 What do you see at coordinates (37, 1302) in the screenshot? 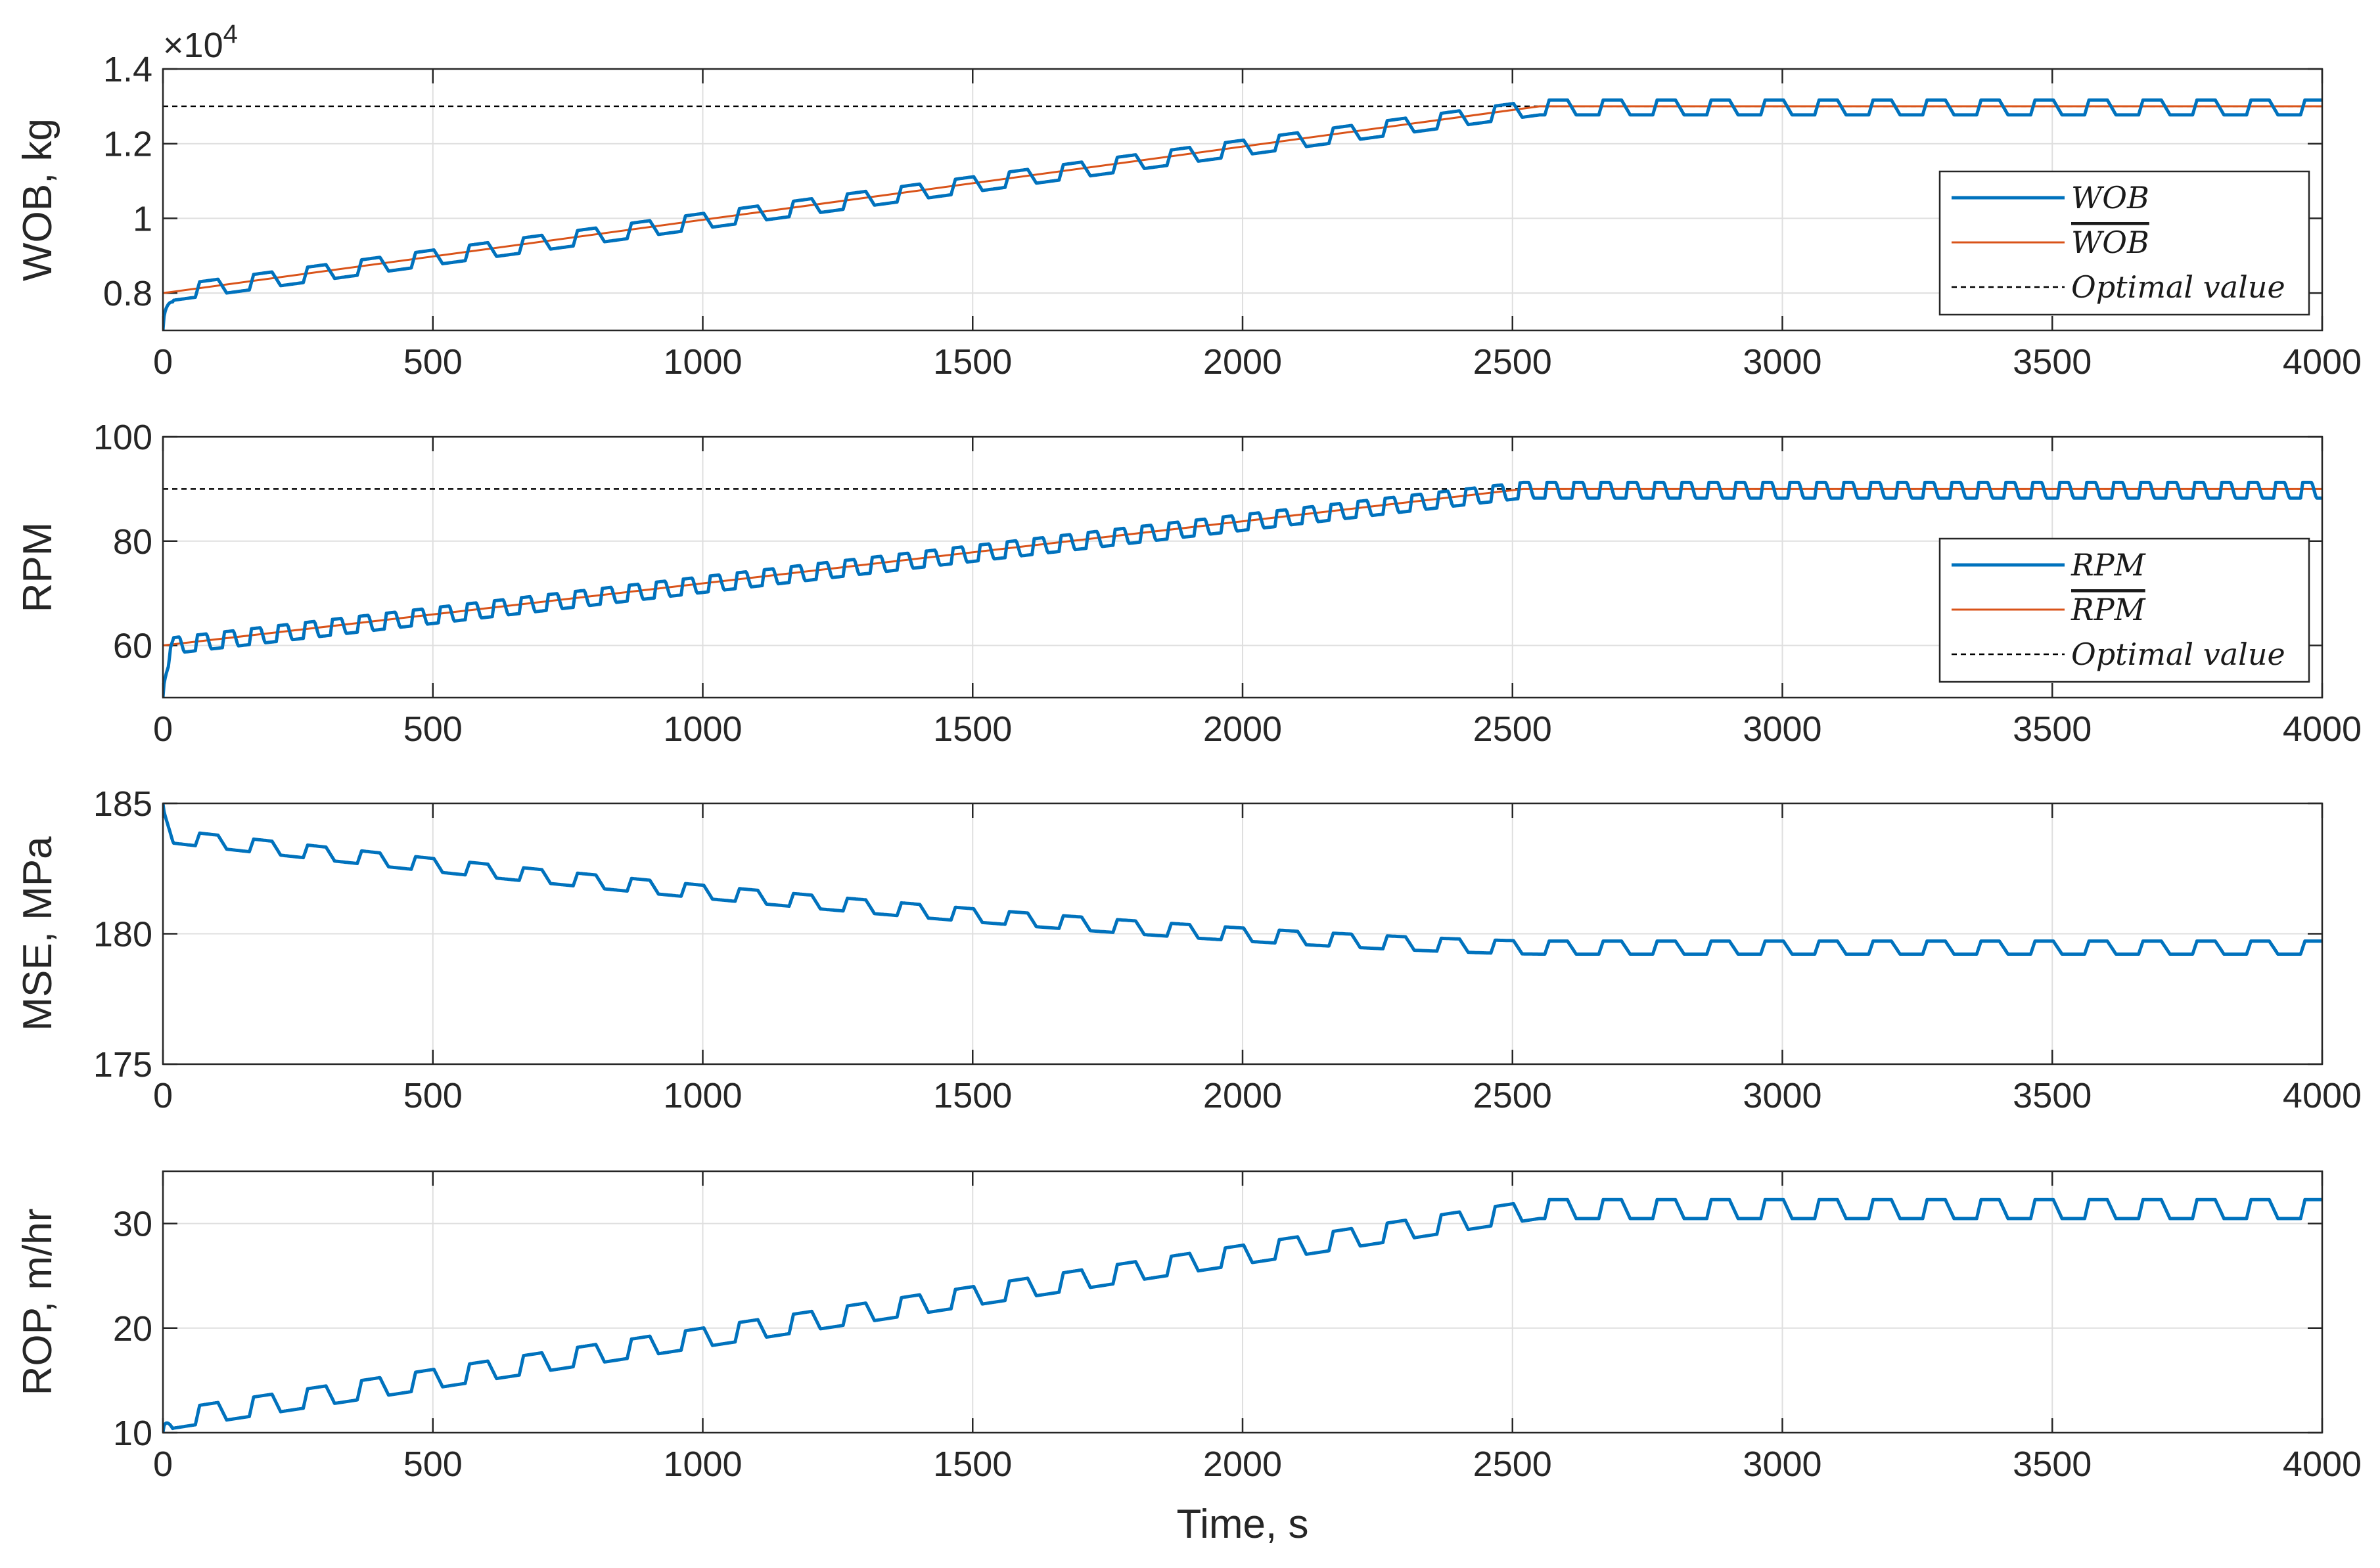
I see `y-axis-label: ROP, m/hr` at bounding box center [37, 1302].